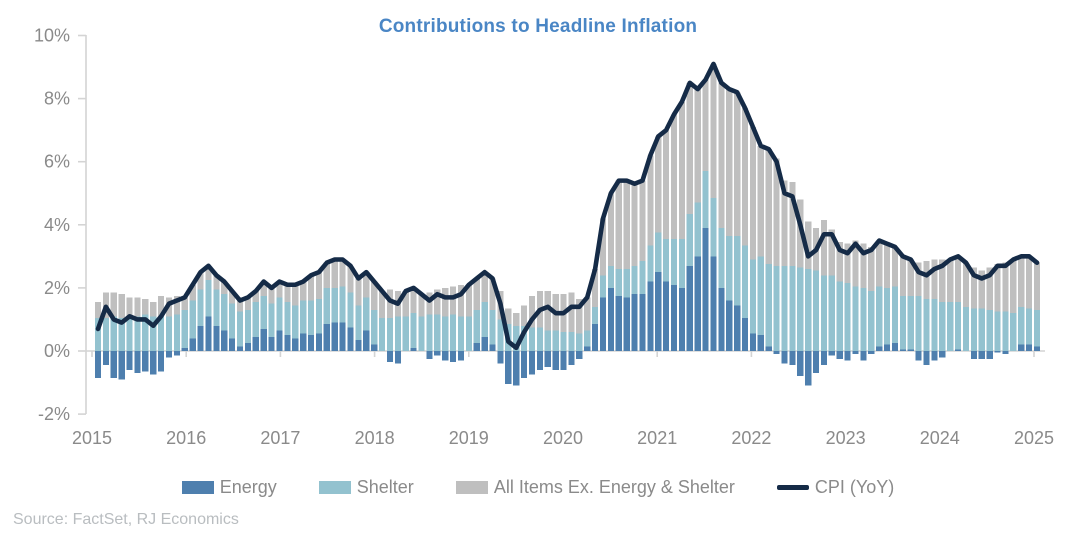 The width and height of the screenshot is (1076, 536). What do you see at coordinates (52, 36) in the screenshot?
I see `svg-text: 10%` at bounding box center [52, 36].